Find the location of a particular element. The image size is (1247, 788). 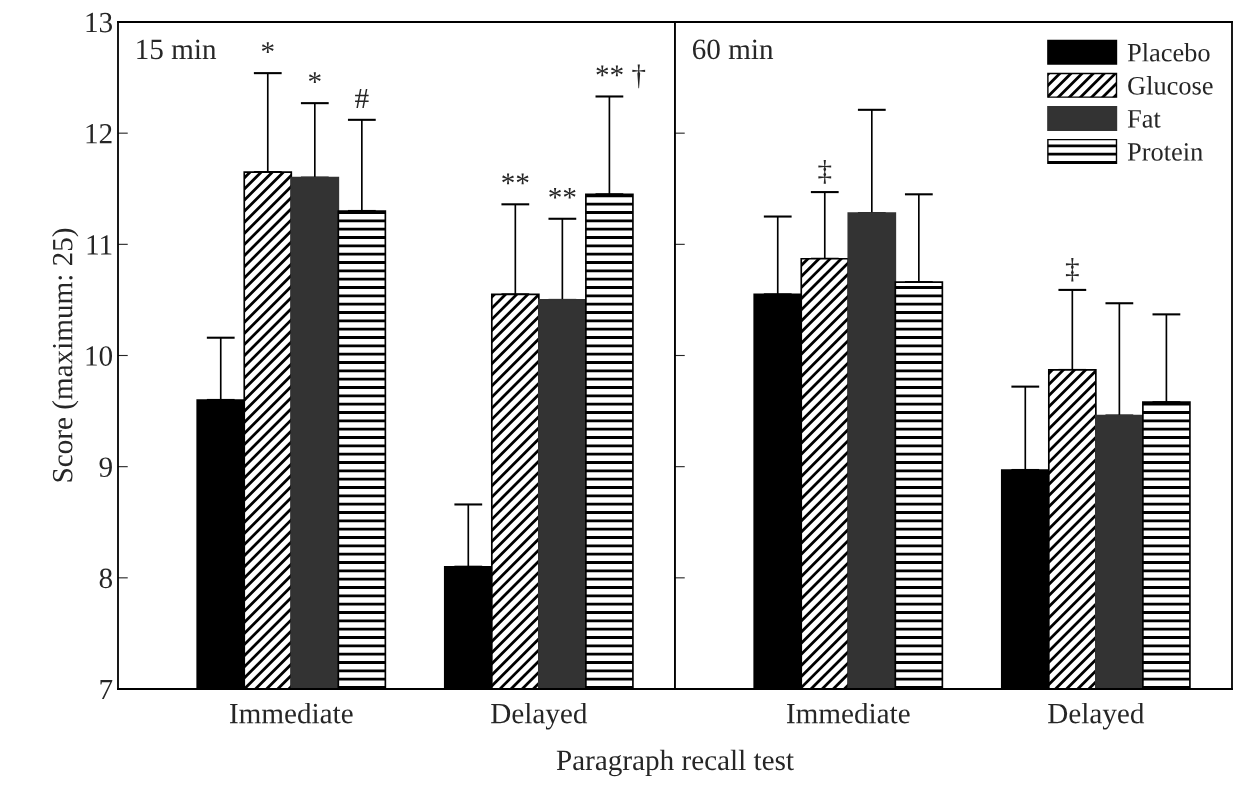

y-tick-label: 10 is located at coordinates (99, 356).